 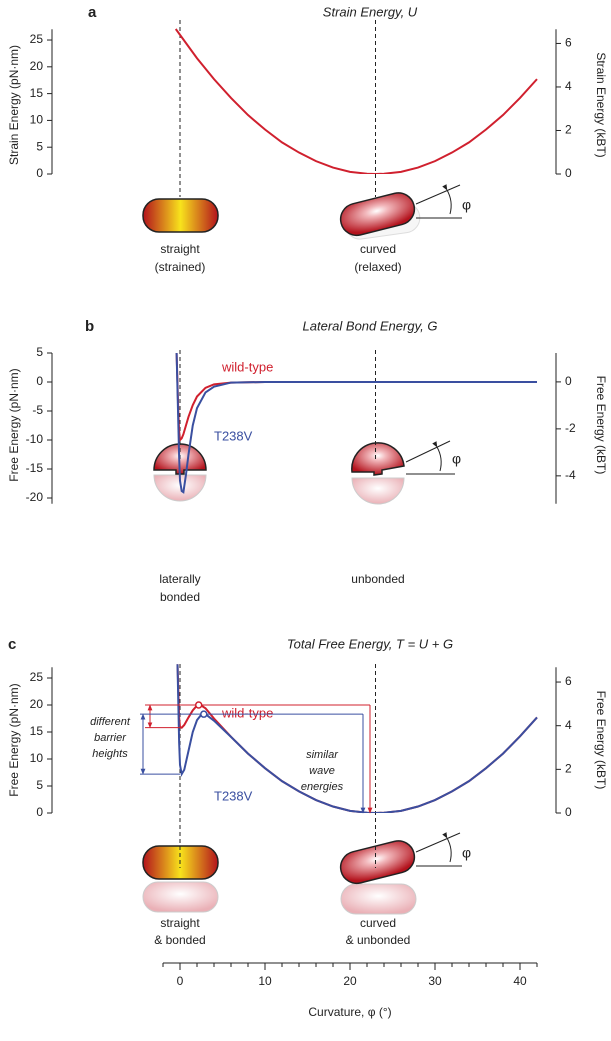 I want to click on y-axis-label: Strain Energy (pN·nm), so click(x=14, y=105).